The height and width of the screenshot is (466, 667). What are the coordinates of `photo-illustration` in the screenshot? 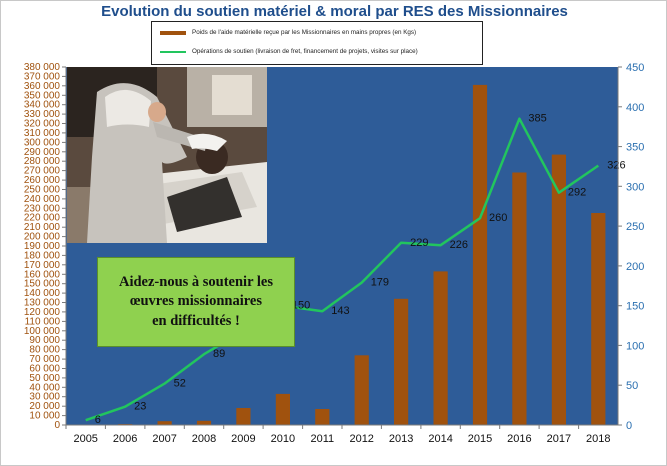 It's located at (167, 155).